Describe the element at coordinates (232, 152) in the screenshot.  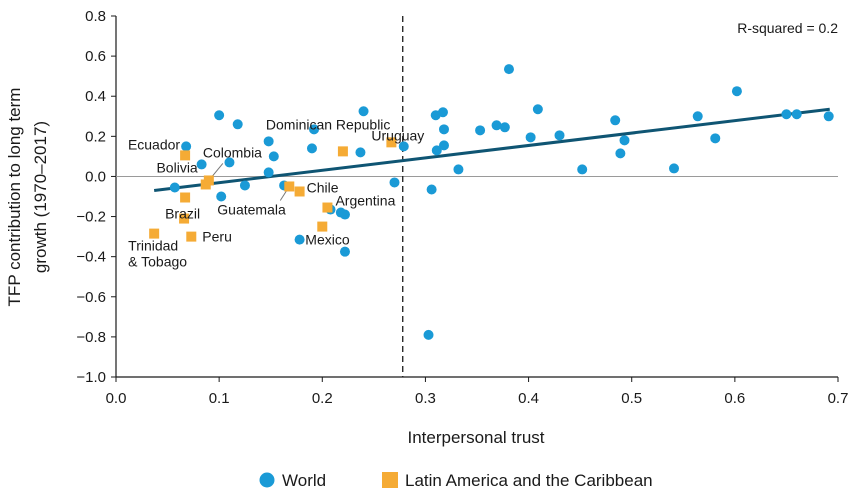
I see `country-label: Colombia` at that location.